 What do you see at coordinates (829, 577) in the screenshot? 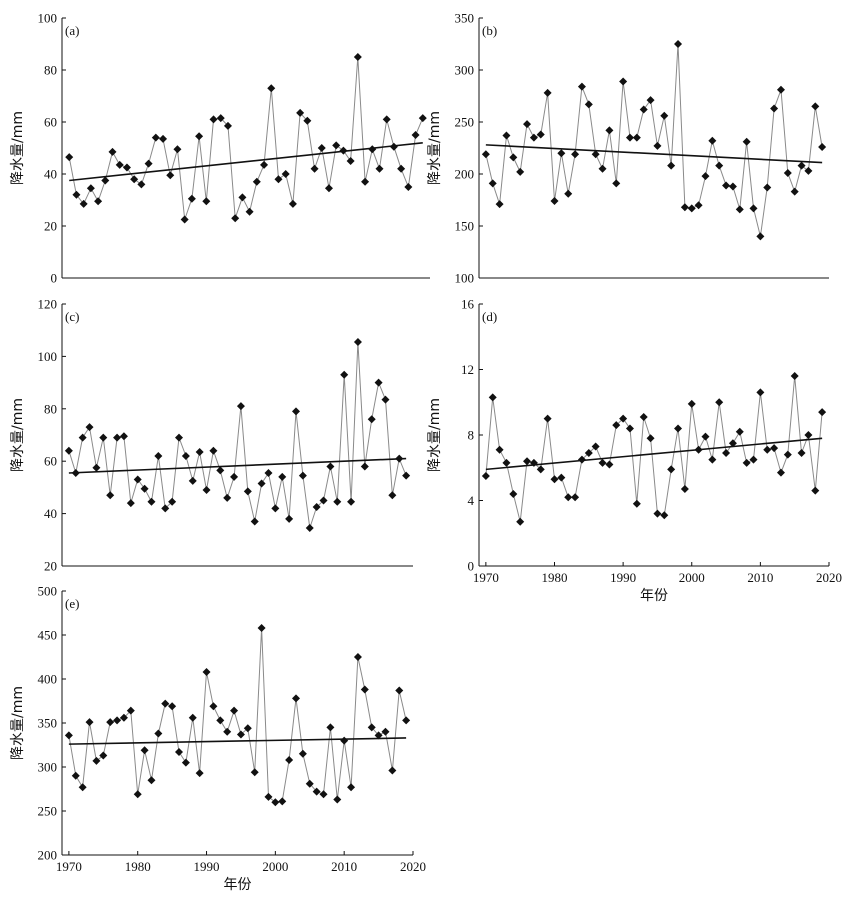
I see `x-tick-label: 2020` at bounding box center [829, 577].